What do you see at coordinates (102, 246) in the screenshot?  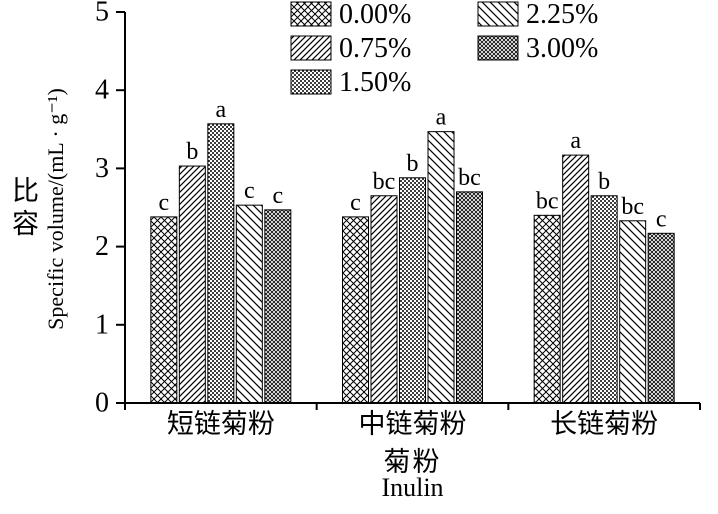 I see `y-tick-label: 2` at bounding box center [102, 246].